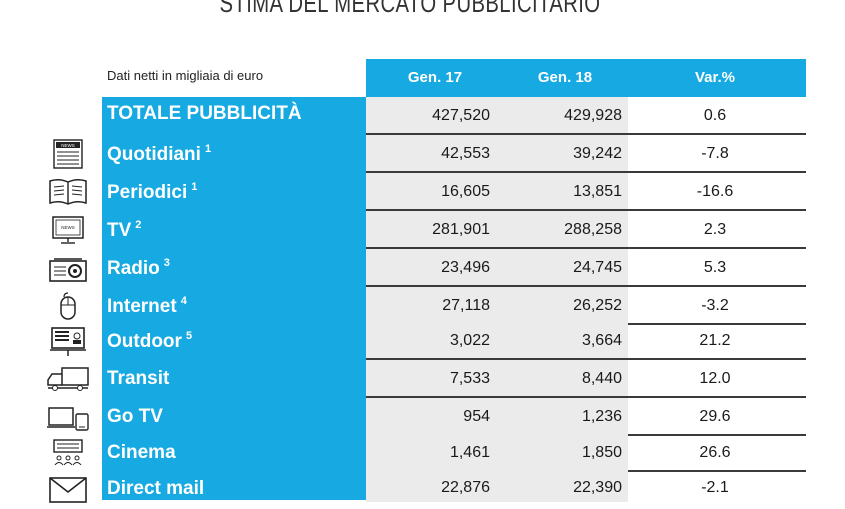  What do you see at coordinates (715, 452) in the screenshot?
I see `value-var: 26.6` at bounding box center [715, 452].